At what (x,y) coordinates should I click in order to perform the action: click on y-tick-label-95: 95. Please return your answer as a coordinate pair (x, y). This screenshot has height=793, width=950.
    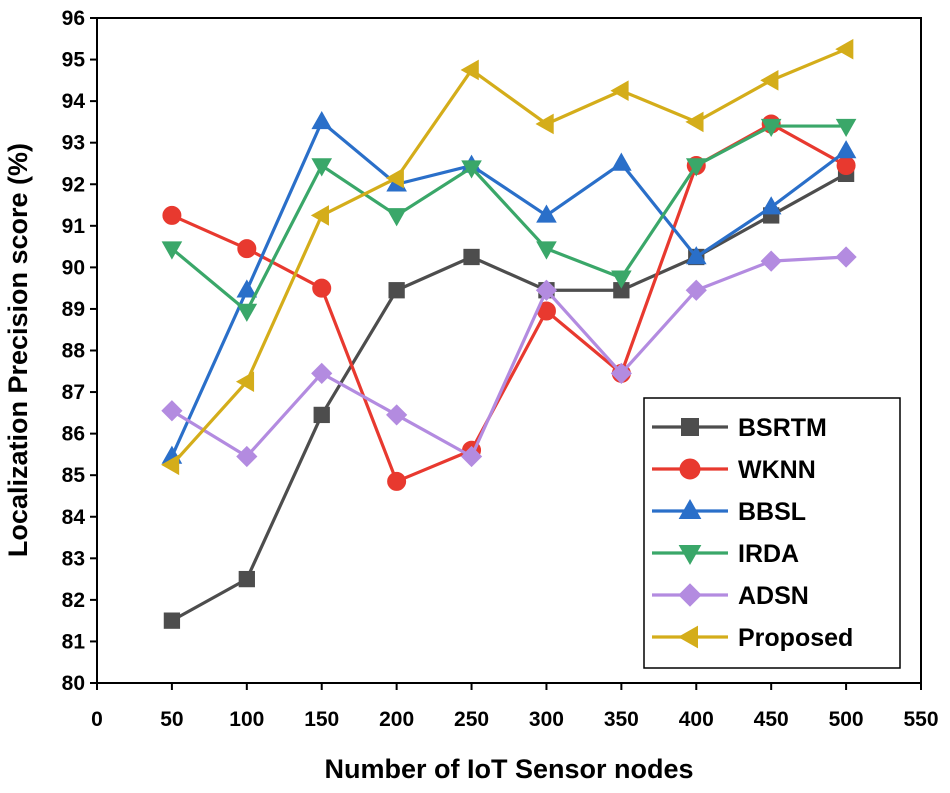
    Looking at the image, I should click on (74, 60).